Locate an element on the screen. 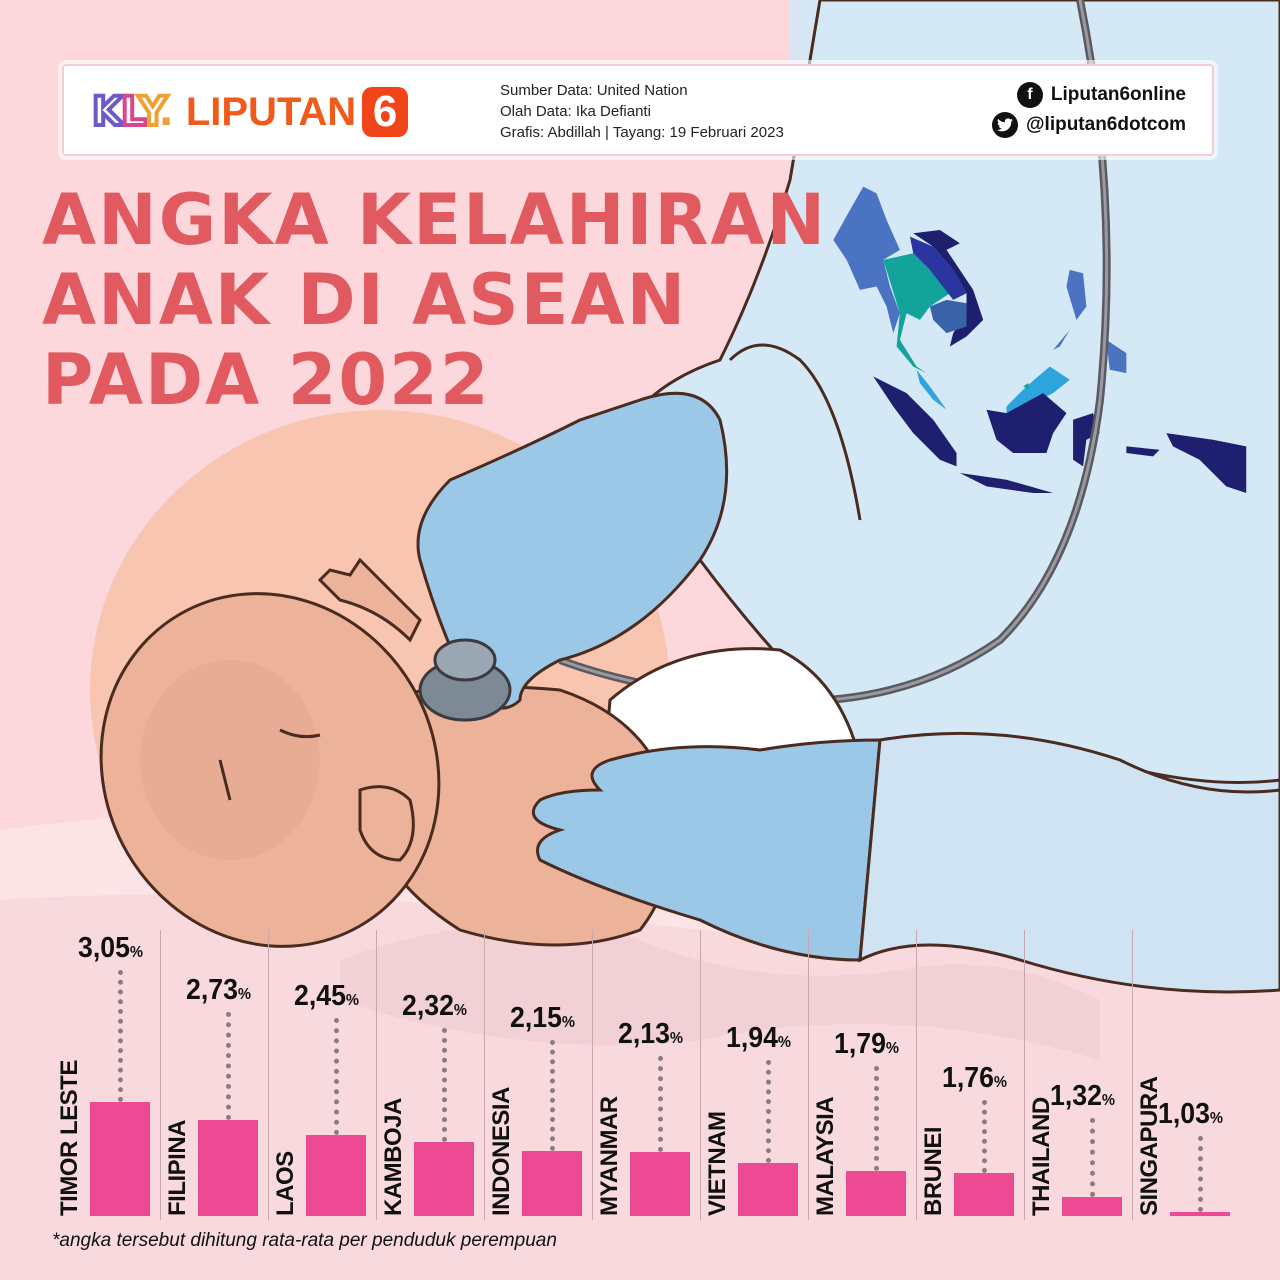 The image size is (1280, 1280). map-indonesia is located at coordinates (1060, 435).